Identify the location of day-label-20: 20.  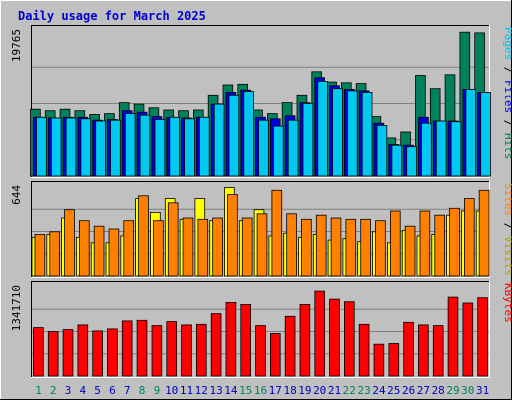
(319, 390).